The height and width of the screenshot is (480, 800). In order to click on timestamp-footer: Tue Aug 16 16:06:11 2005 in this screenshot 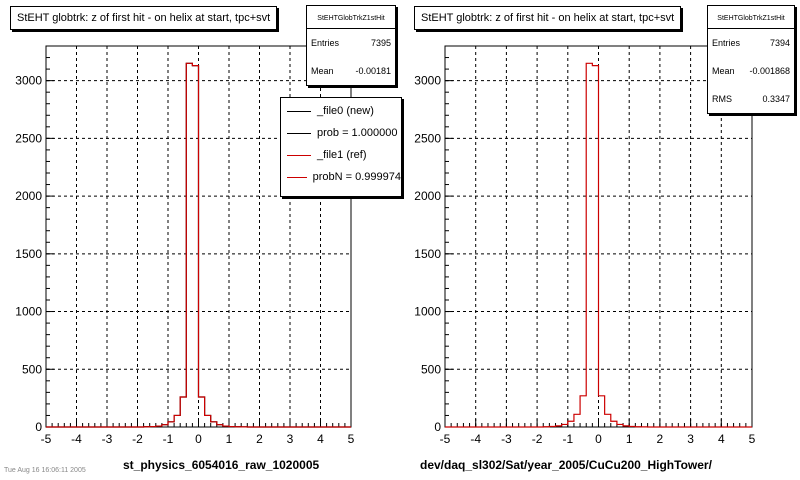, I will do `click(45, 470)`.